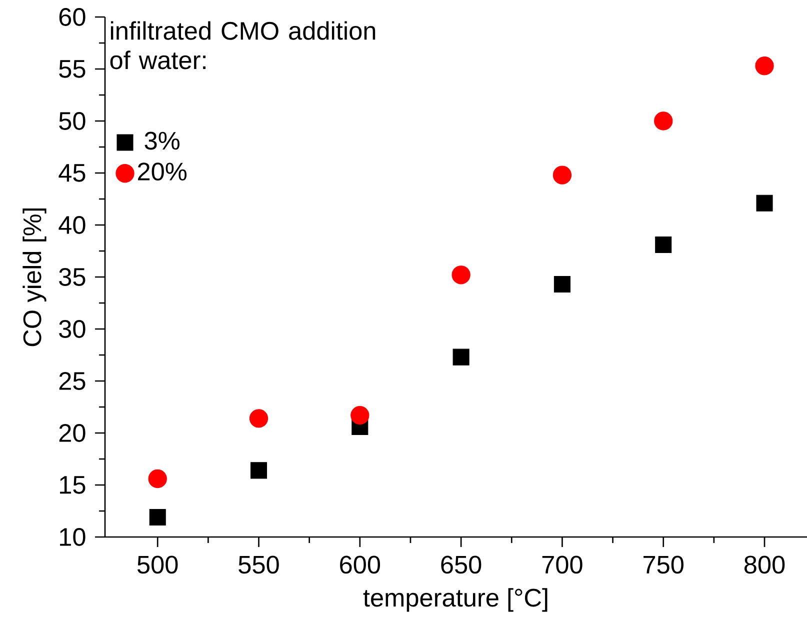 This screenshot has height=638, width=807. I want to click on y-tick-label: 10, so click(73, 537).